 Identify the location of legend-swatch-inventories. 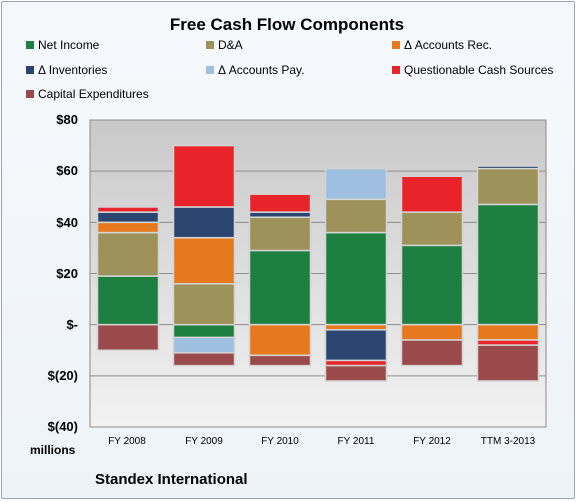
(30, 70).